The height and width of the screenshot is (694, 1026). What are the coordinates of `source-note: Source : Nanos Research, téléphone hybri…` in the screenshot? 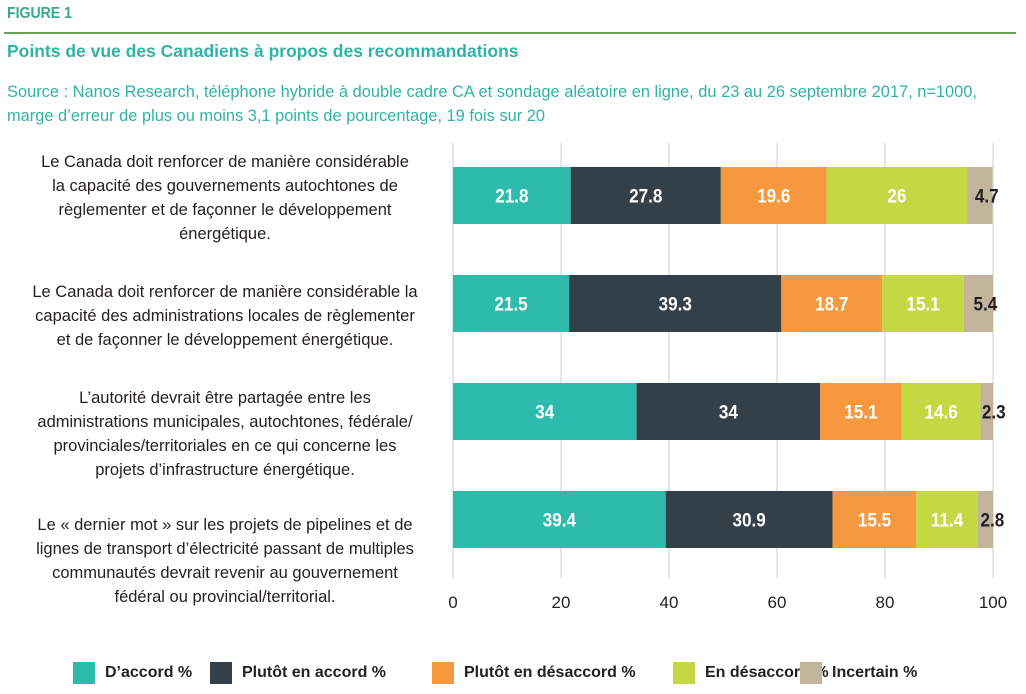 It's located at (492, 103).